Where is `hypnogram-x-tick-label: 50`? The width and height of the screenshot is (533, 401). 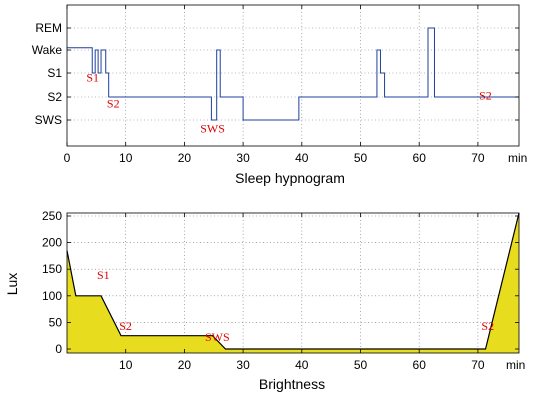 hypnogram-x-tick-label: 50 is located at coordinates (361, 158).